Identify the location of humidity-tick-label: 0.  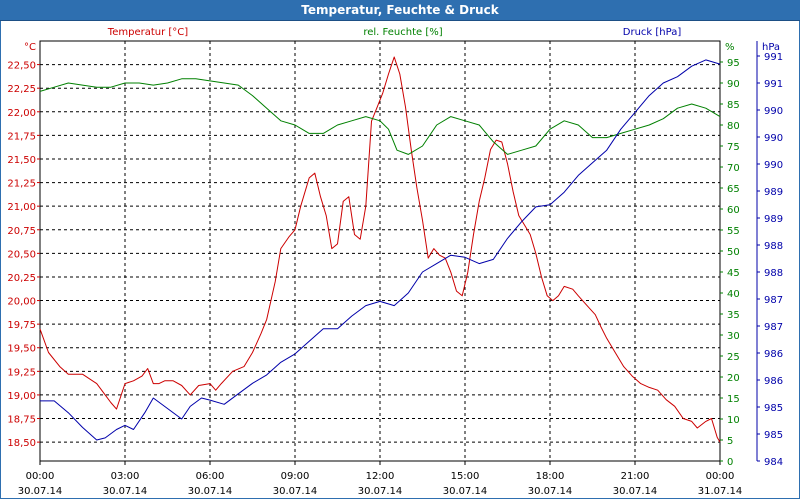
(730, 462).